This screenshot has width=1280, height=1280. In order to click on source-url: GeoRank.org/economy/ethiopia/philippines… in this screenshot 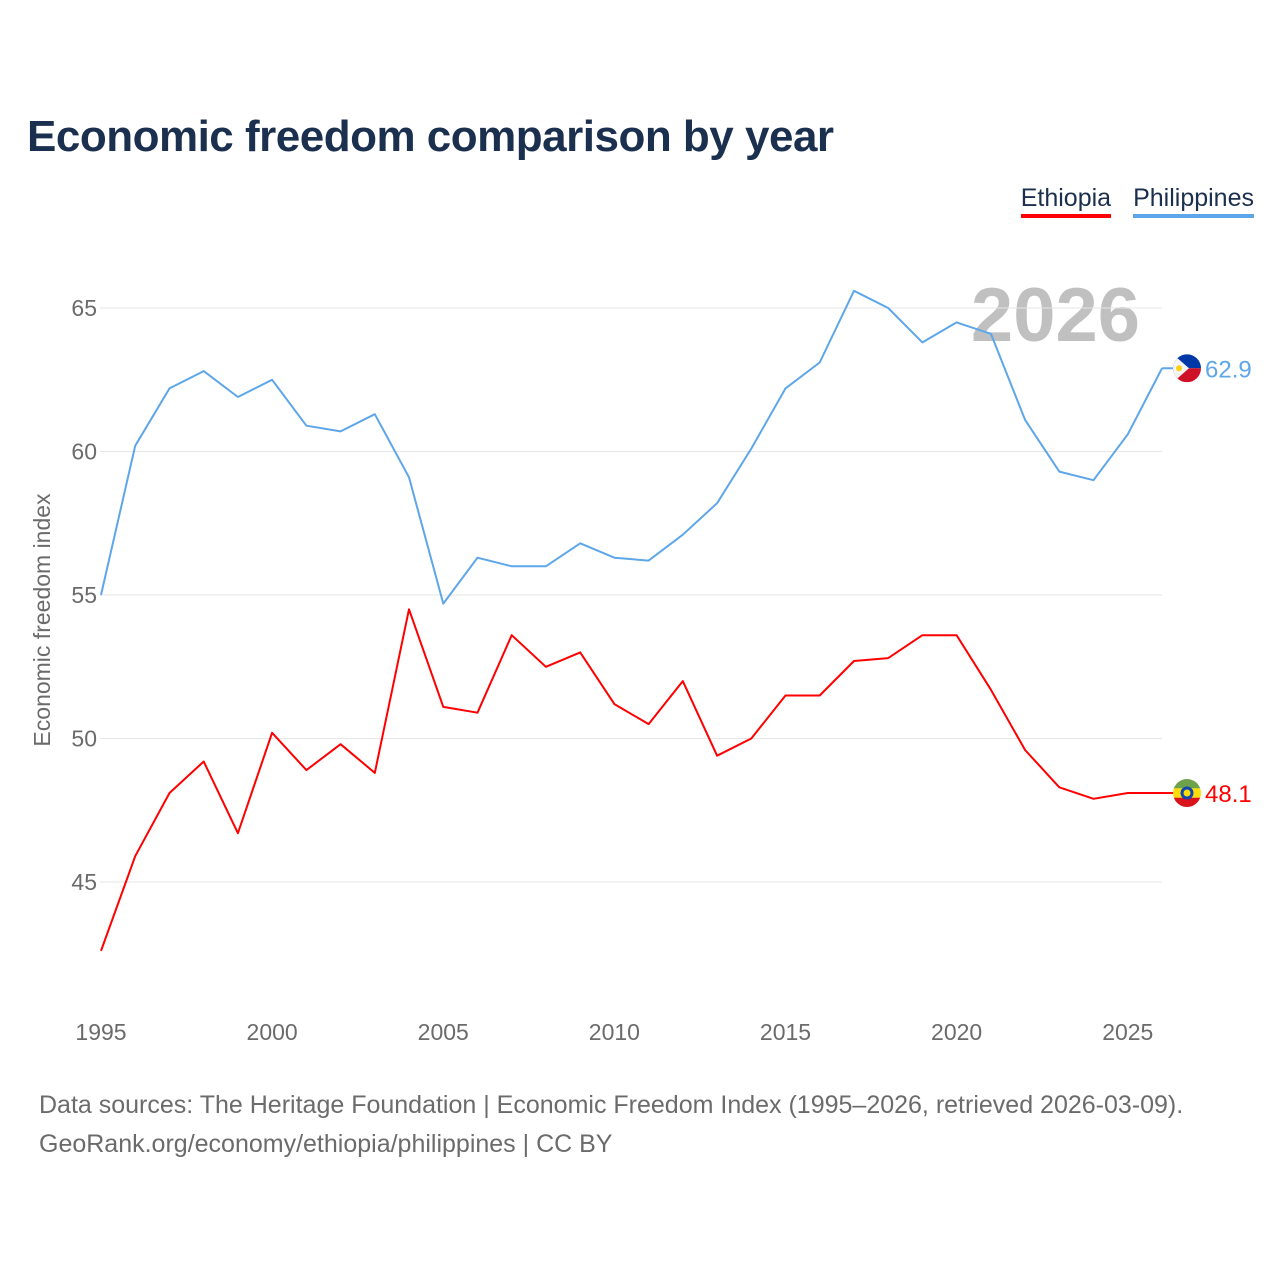, I will do `click(326, 1144)`.